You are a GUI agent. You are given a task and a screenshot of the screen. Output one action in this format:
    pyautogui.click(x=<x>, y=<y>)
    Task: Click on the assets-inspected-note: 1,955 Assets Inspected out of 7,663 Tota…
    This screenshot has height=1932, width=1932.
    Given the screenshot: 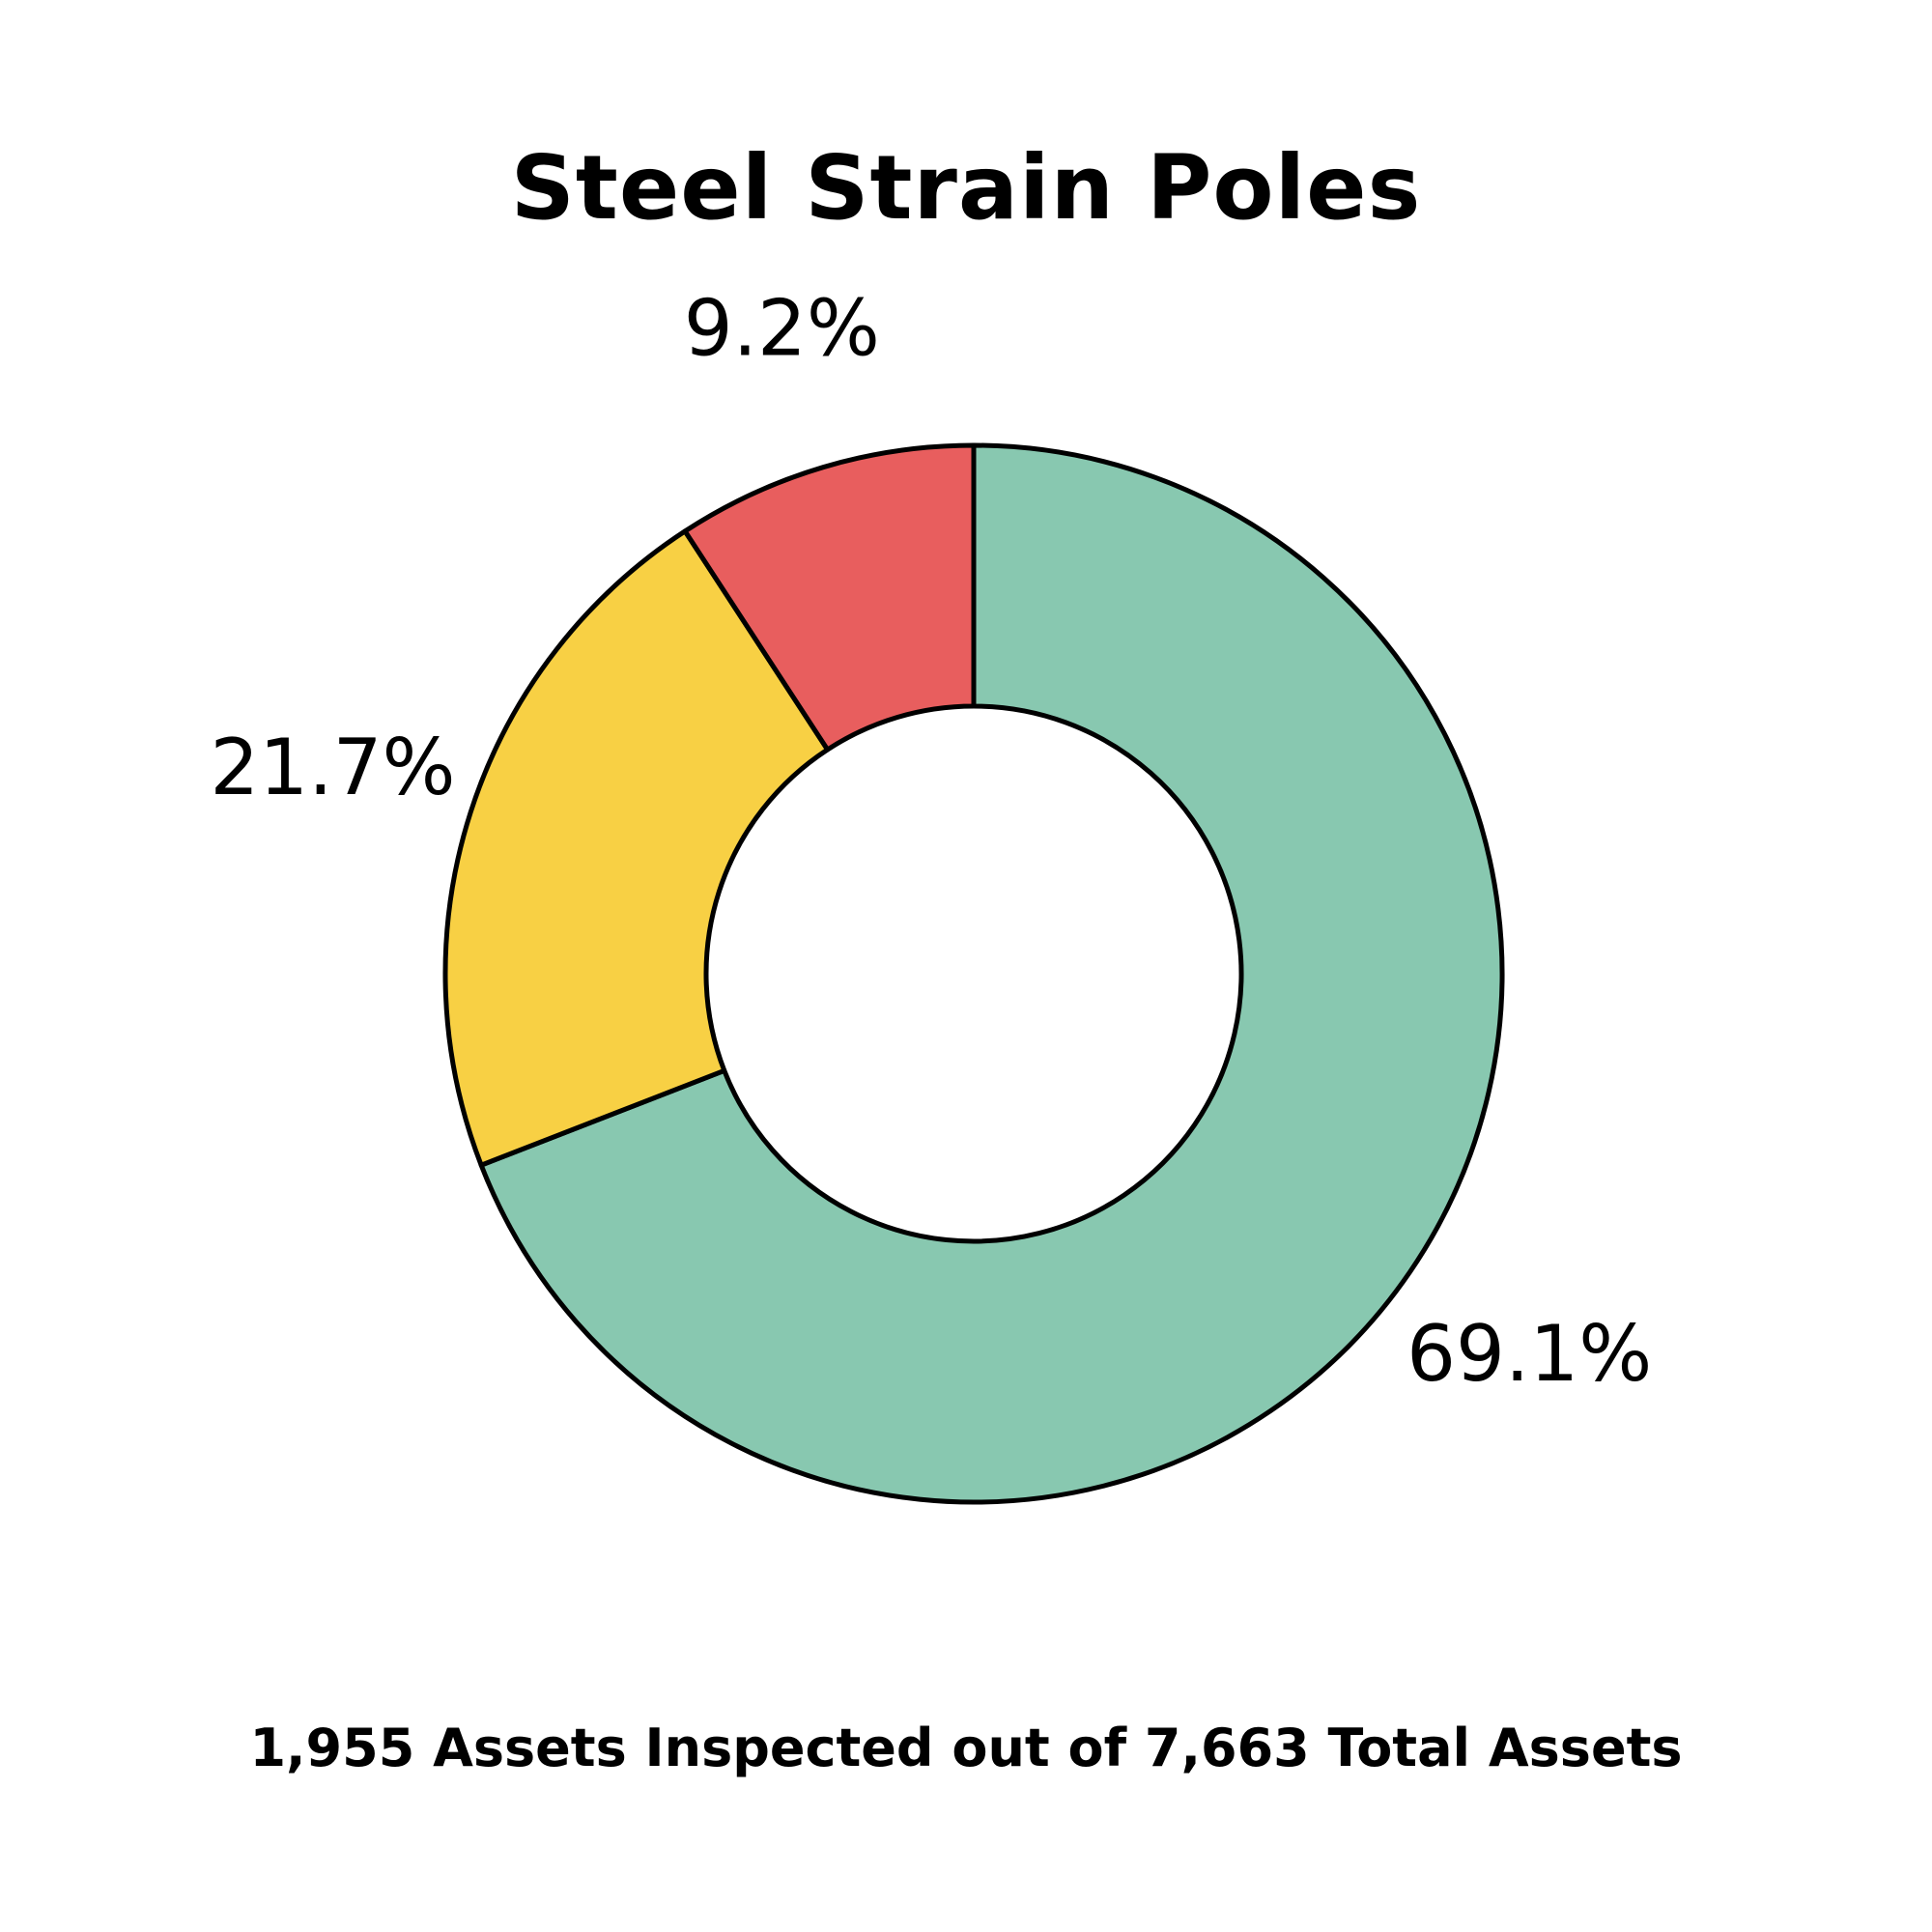 What is the action you would take?
    pyautogui.click(x=966, y=1748)
    